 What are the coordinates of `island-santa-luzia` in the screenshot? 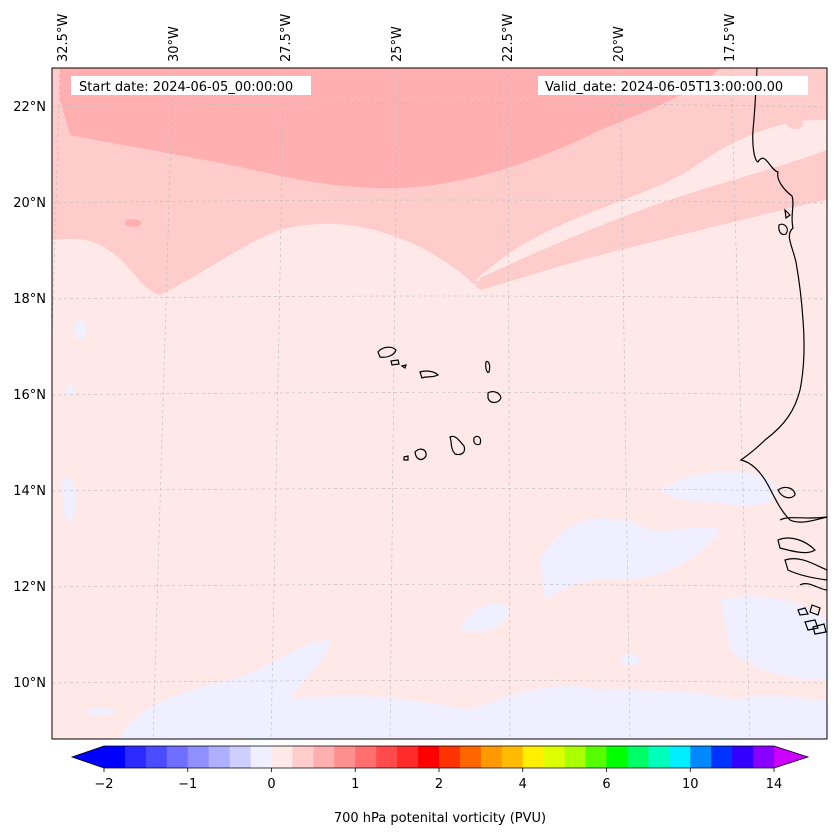 It's located at (403, 366).